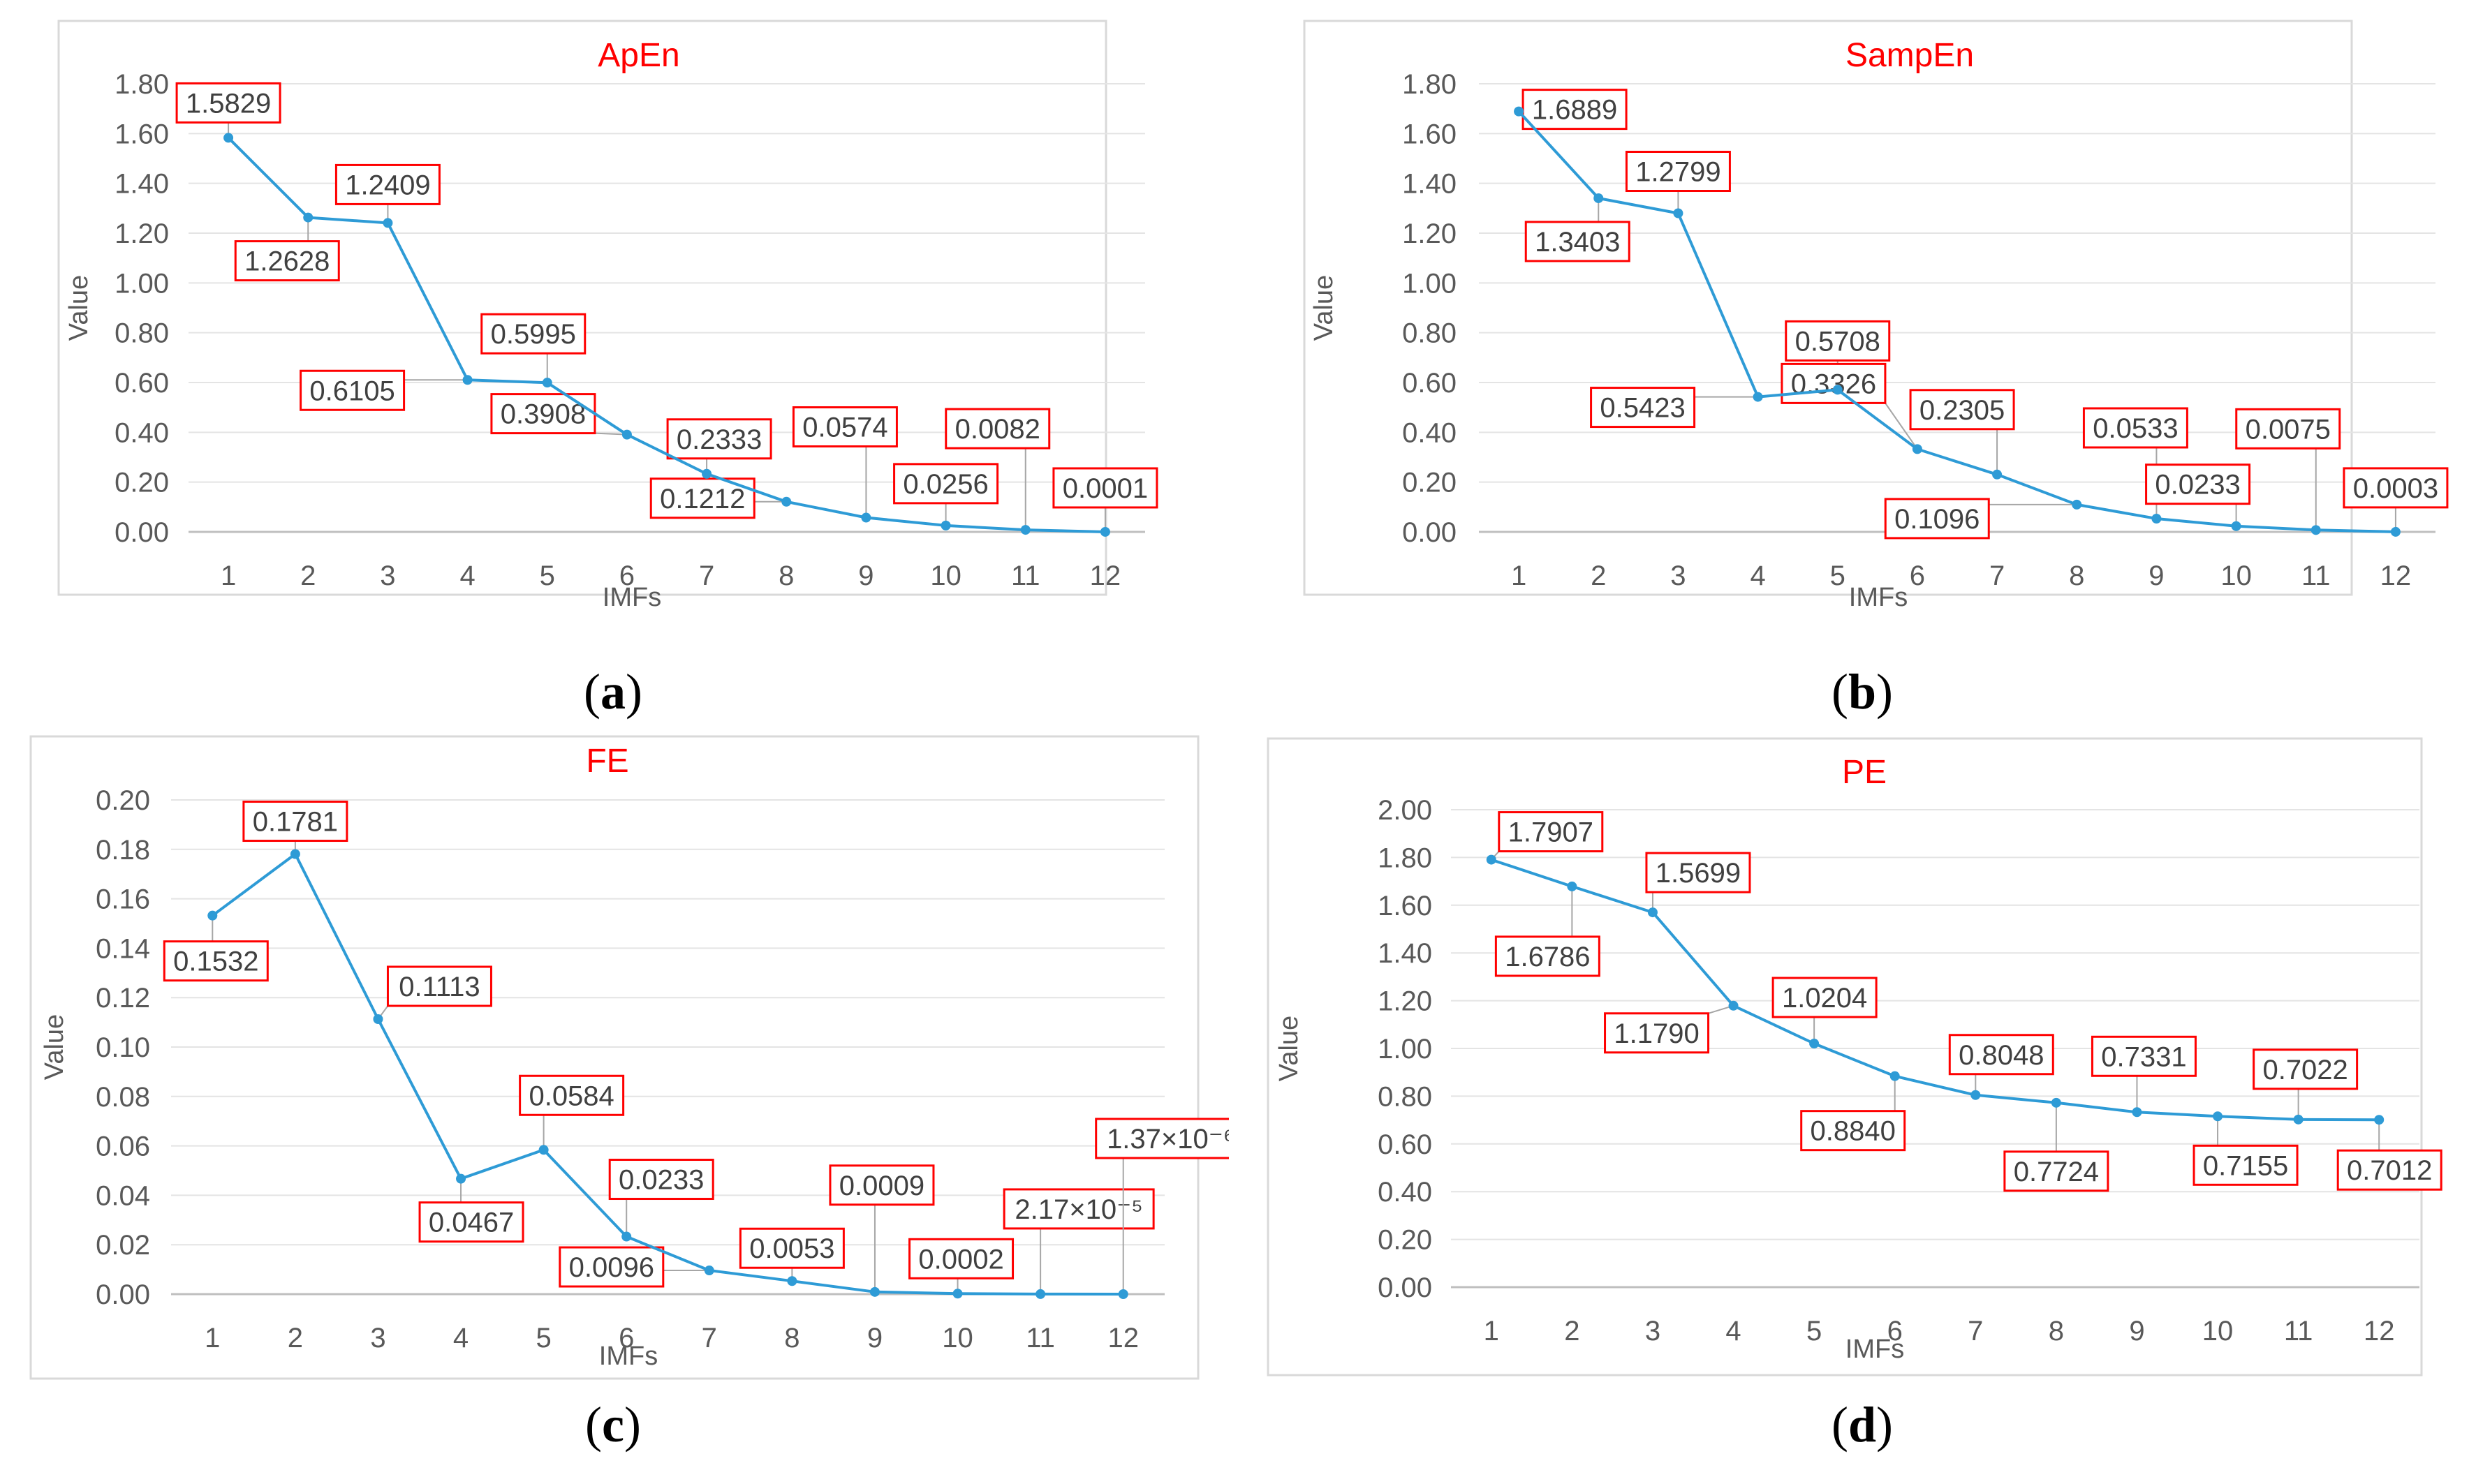 This screenshot has height=1484, width=2469. Describe the element at coordinates (1168, 1139) in the screenshot. I see `data-label: 1.37×10⁻⁶` at that location.